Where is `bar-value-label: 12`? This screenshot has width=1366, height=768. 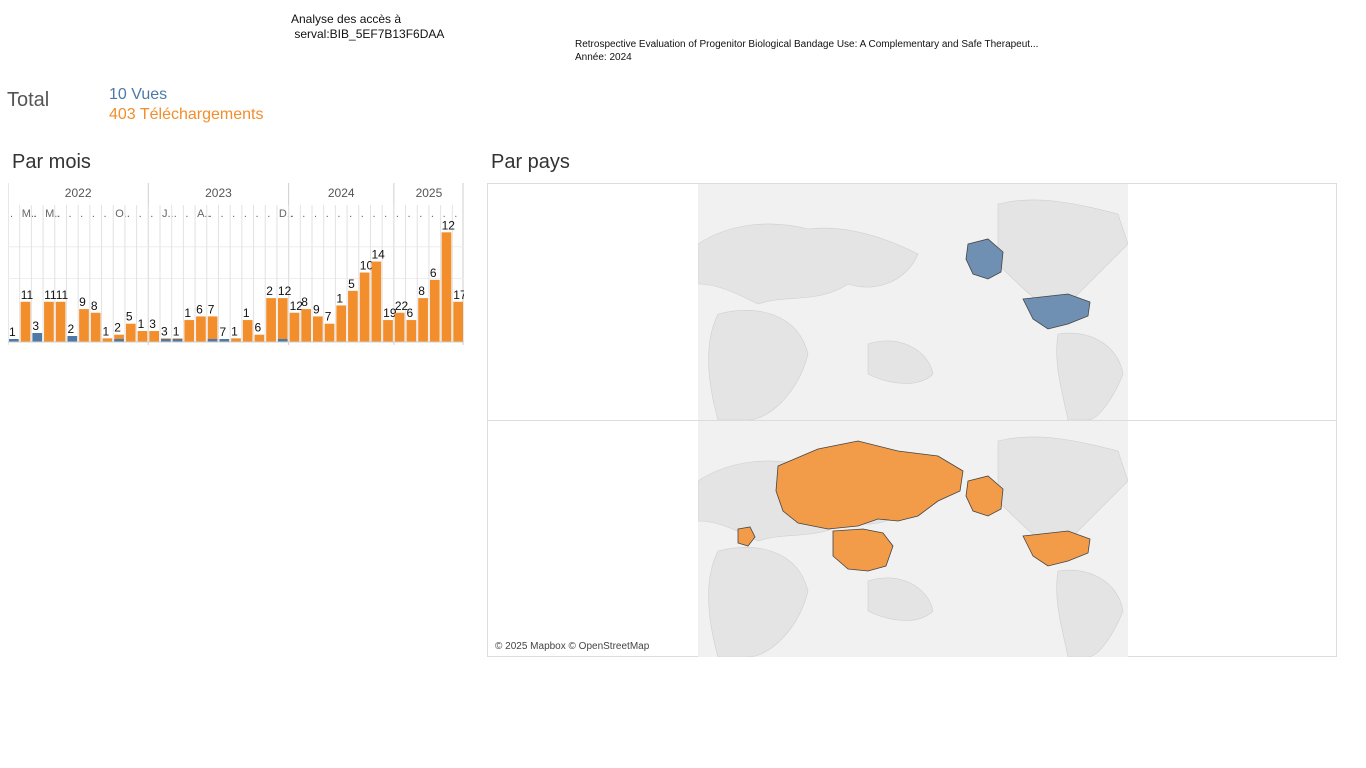 bar-value-label: 12 is located at coordinates (285, 291).